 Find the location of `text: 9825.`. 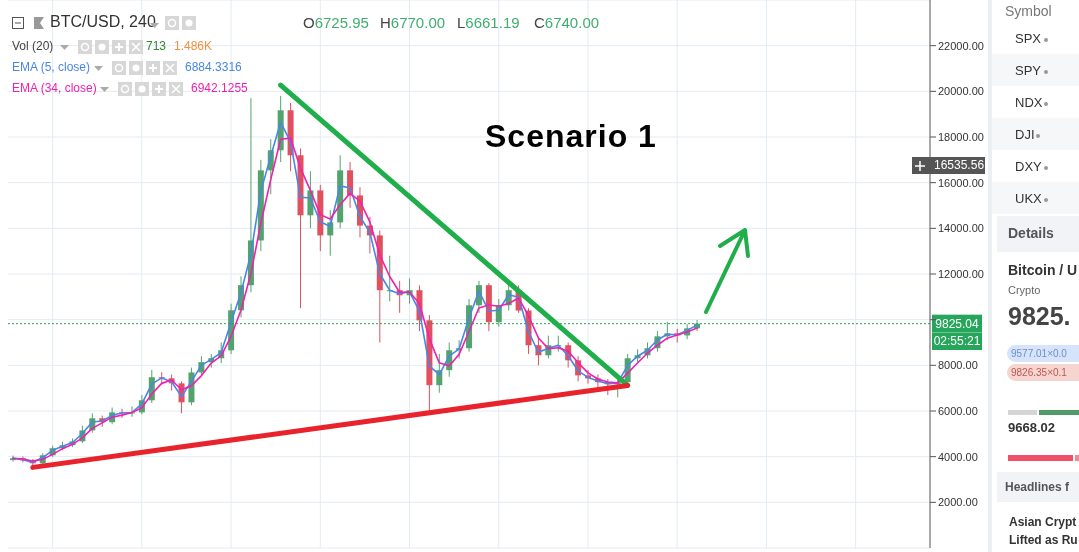

text: 9825. is located at coordinates (1039, 316).